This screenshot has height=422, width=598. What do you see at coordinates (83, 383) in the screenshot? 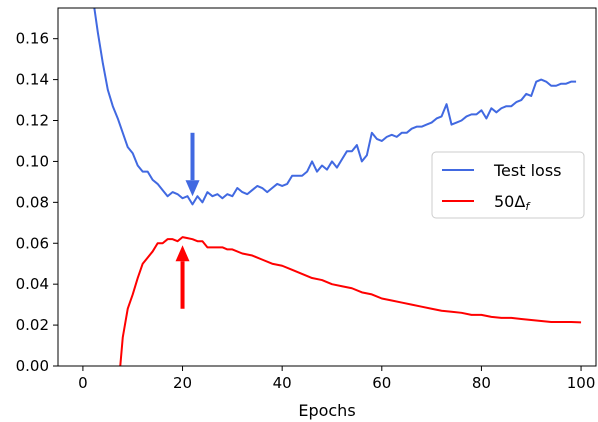
I see `x-tick-label: 0` at bounding box center [83, 383].